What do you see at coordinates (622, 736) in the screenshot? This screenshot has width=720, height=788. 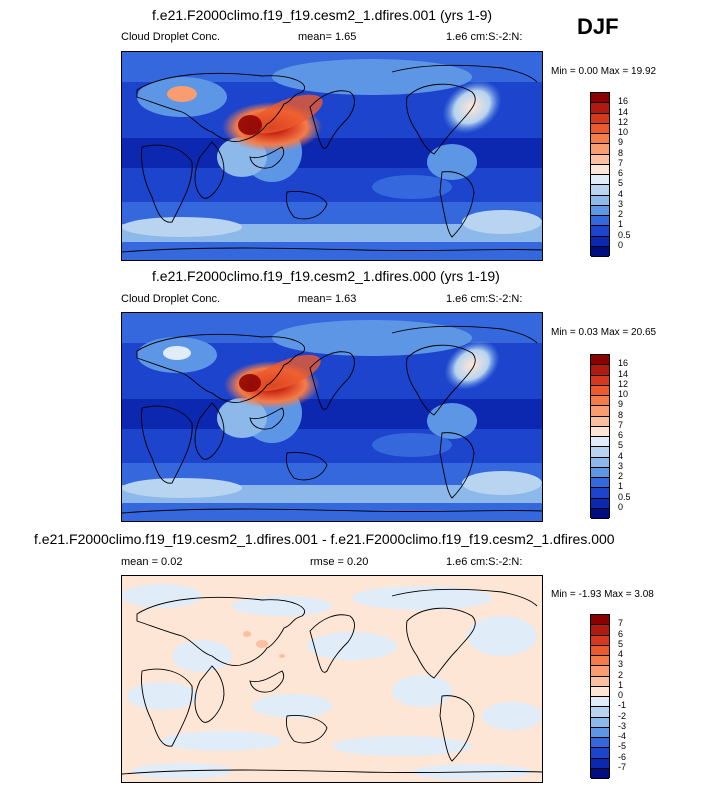 I see `colorbar-tick-label: -4` at bounding box center [622, 736].